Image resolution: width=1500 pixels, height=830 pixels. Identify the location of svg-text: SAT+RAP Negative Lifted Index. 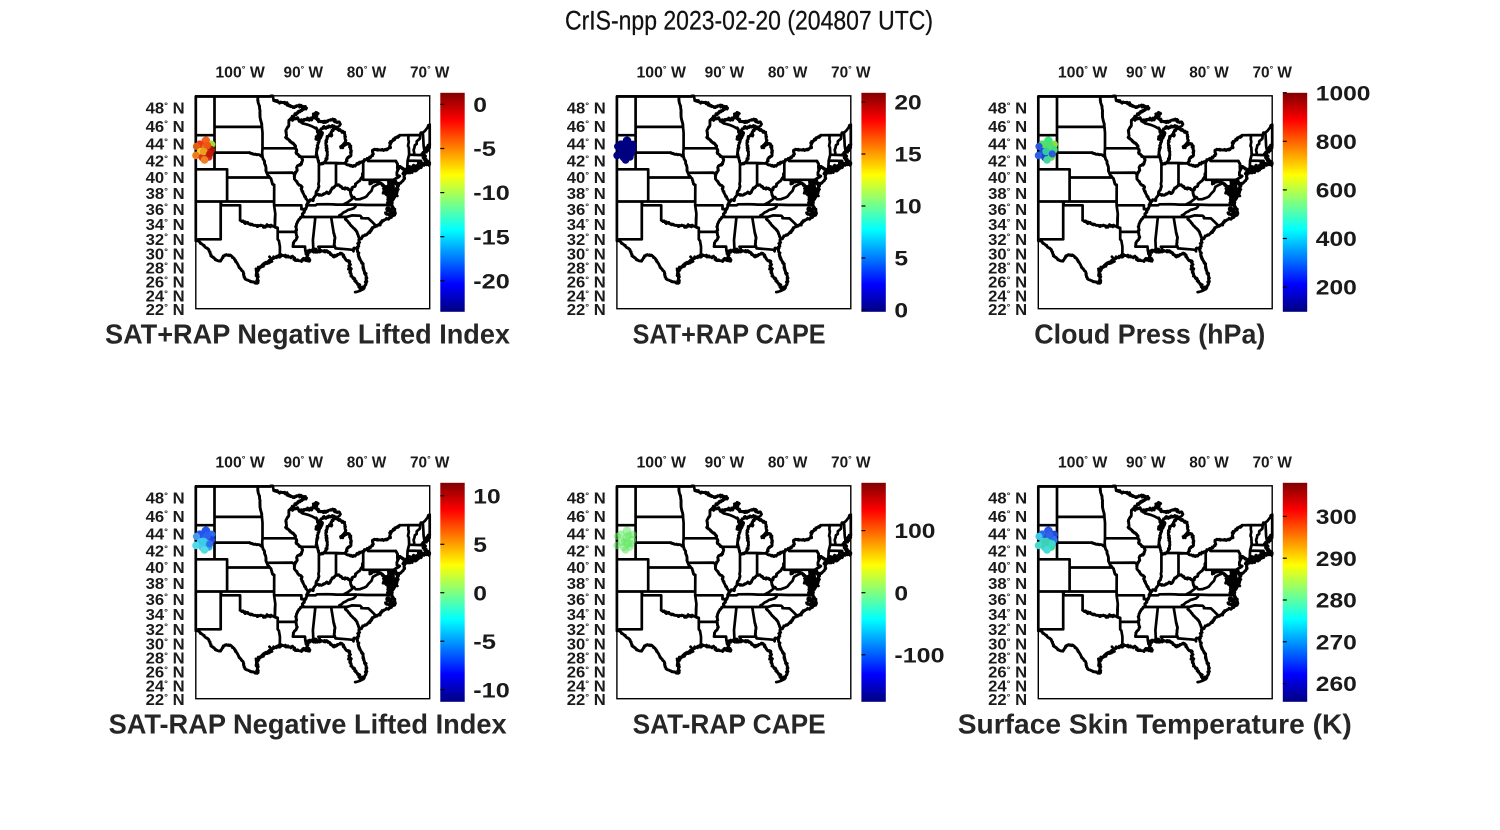
(308, 333).